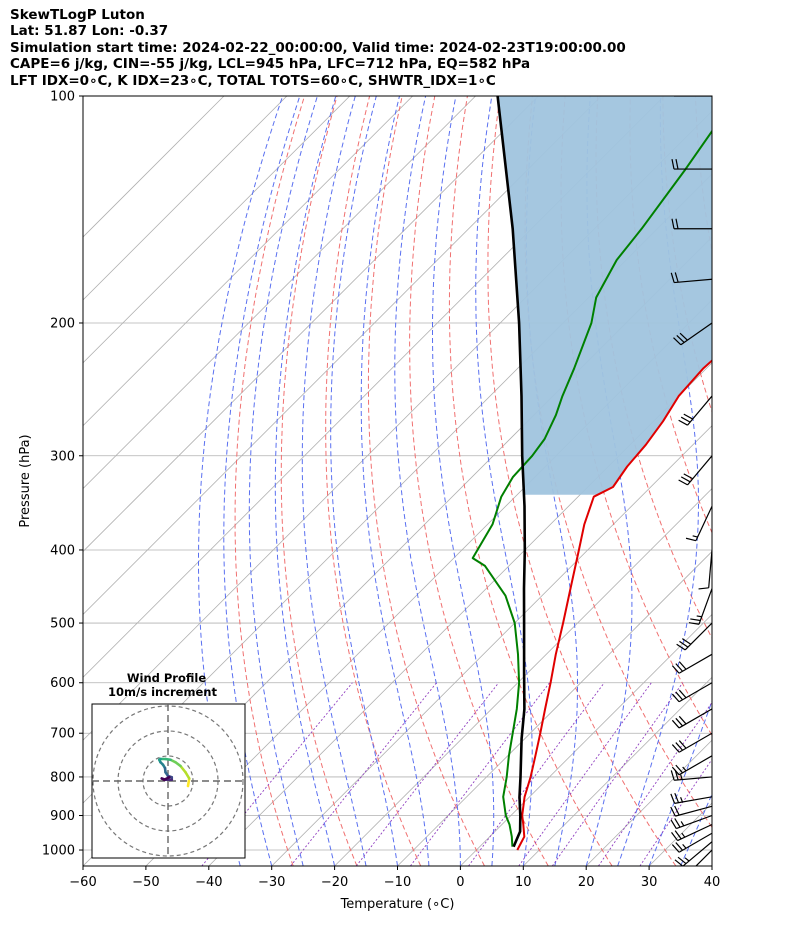 Image resolution: width=794 pixels, height=937 pixels. Describe the element at coordinates (649, 882) in the screenshot. I see `x-tick-label: 30` at that location.